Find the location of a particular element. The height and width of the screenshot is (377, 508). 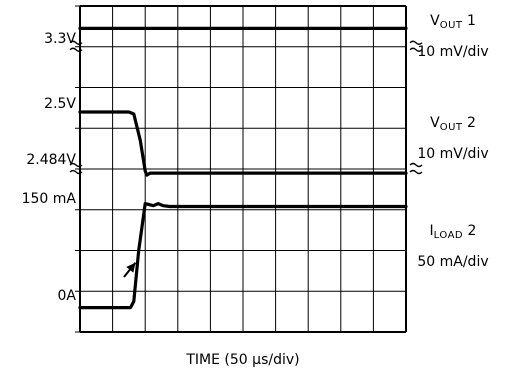

channel-scale-iload2: 50 mA/div is located at coordinates (453, 262).